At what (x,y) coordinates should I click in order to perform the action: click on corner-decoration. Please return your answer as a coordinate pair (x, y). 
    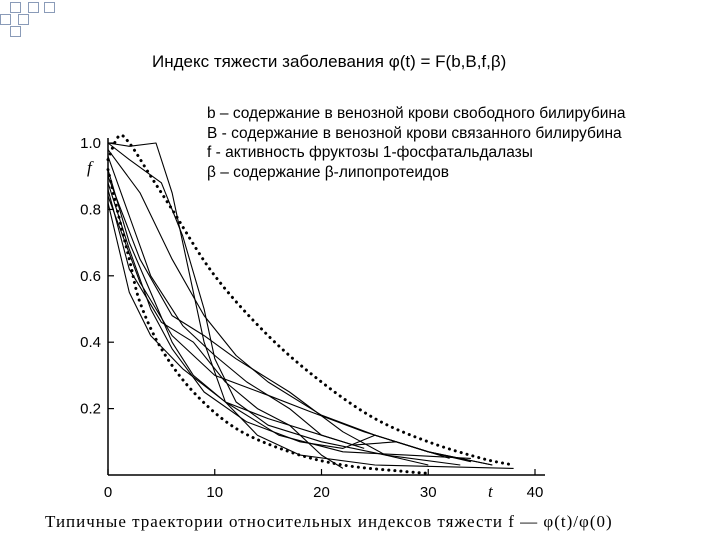
    Looking at the image, I should click on (30, 25).